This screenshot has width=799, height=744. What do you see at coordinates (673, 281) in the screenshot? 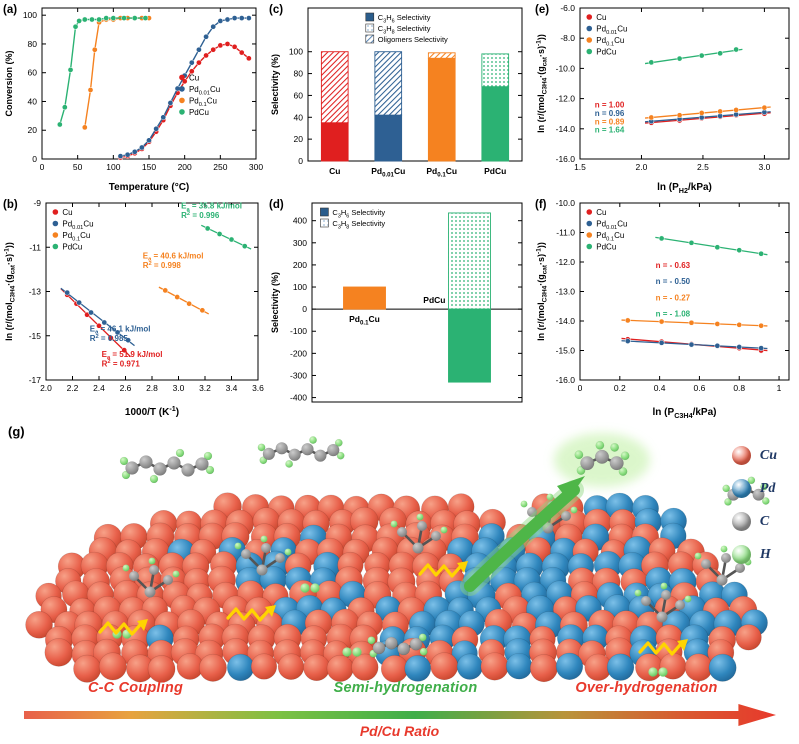
I see `svg-text: n = - 0.50` at bounding box center [673, 281].